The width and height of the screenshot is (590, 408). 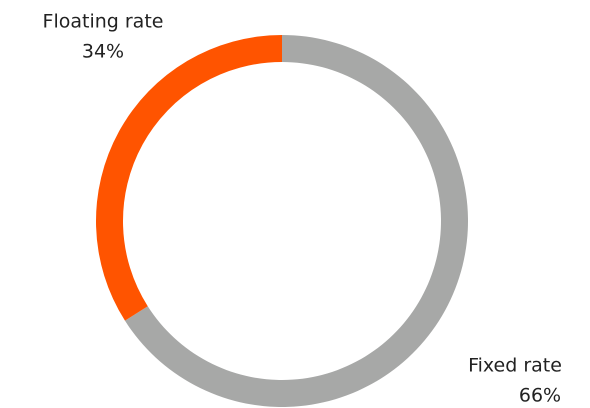 What do you see at coordinates (540, 396) in the screenshot?
I see `value-label: 66%` at bounding box center [540, 396].